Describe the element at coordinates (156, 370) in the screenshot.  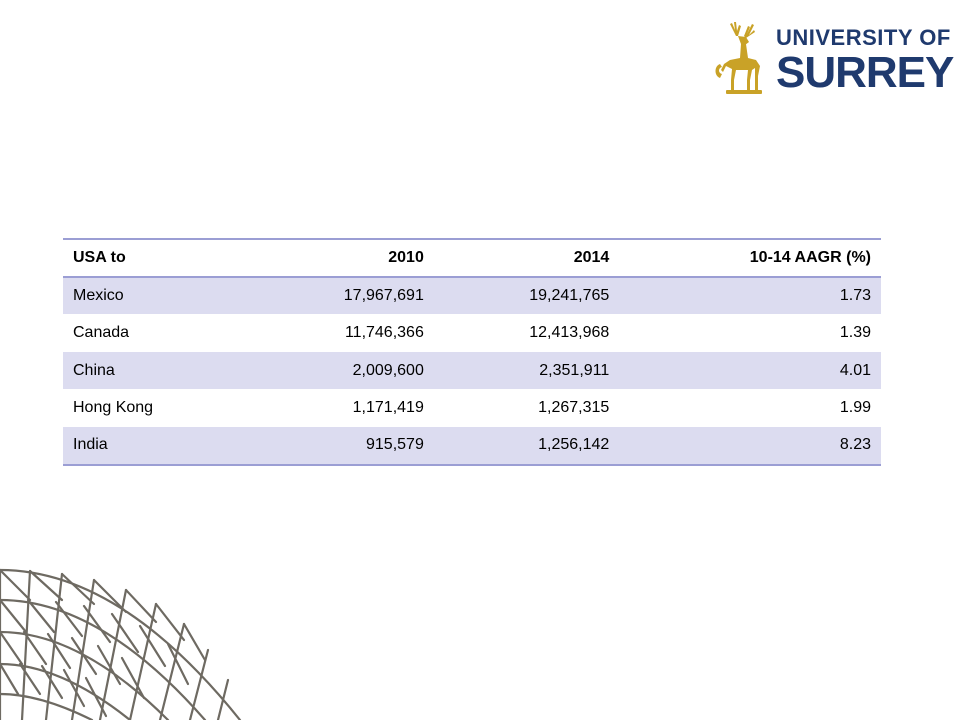
I see `table-cell: China` at that location.